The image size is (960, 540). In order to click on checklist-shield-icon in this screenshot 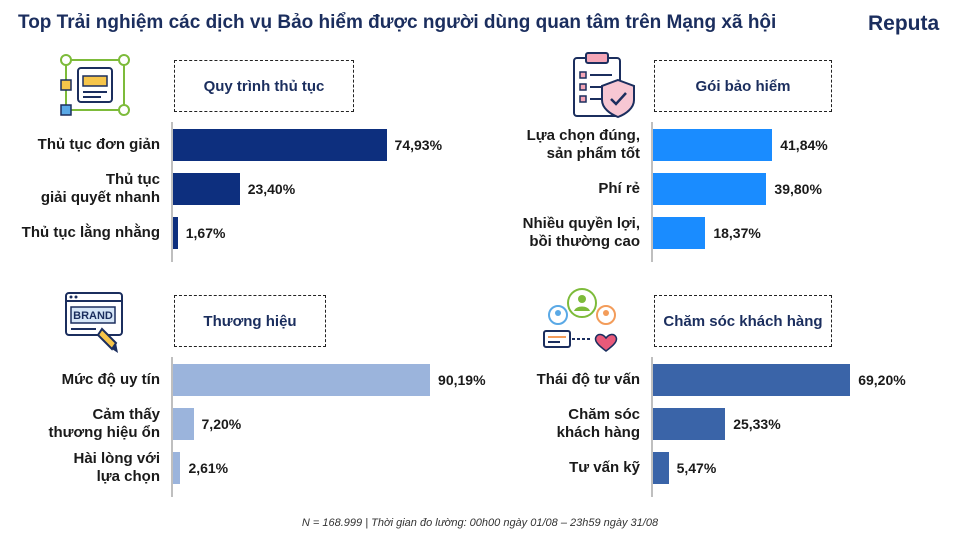, I will do `click(604, 85)`.